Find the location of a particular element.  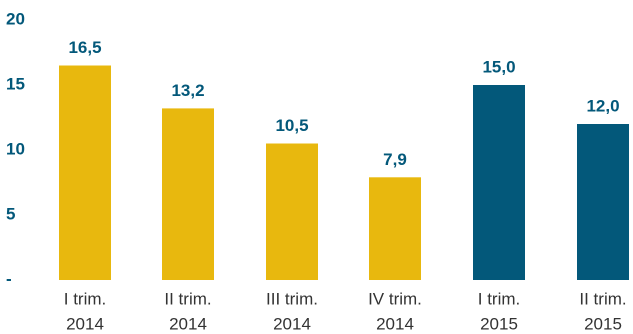

data-label: 13,2 is located at coordinates (187, 90).